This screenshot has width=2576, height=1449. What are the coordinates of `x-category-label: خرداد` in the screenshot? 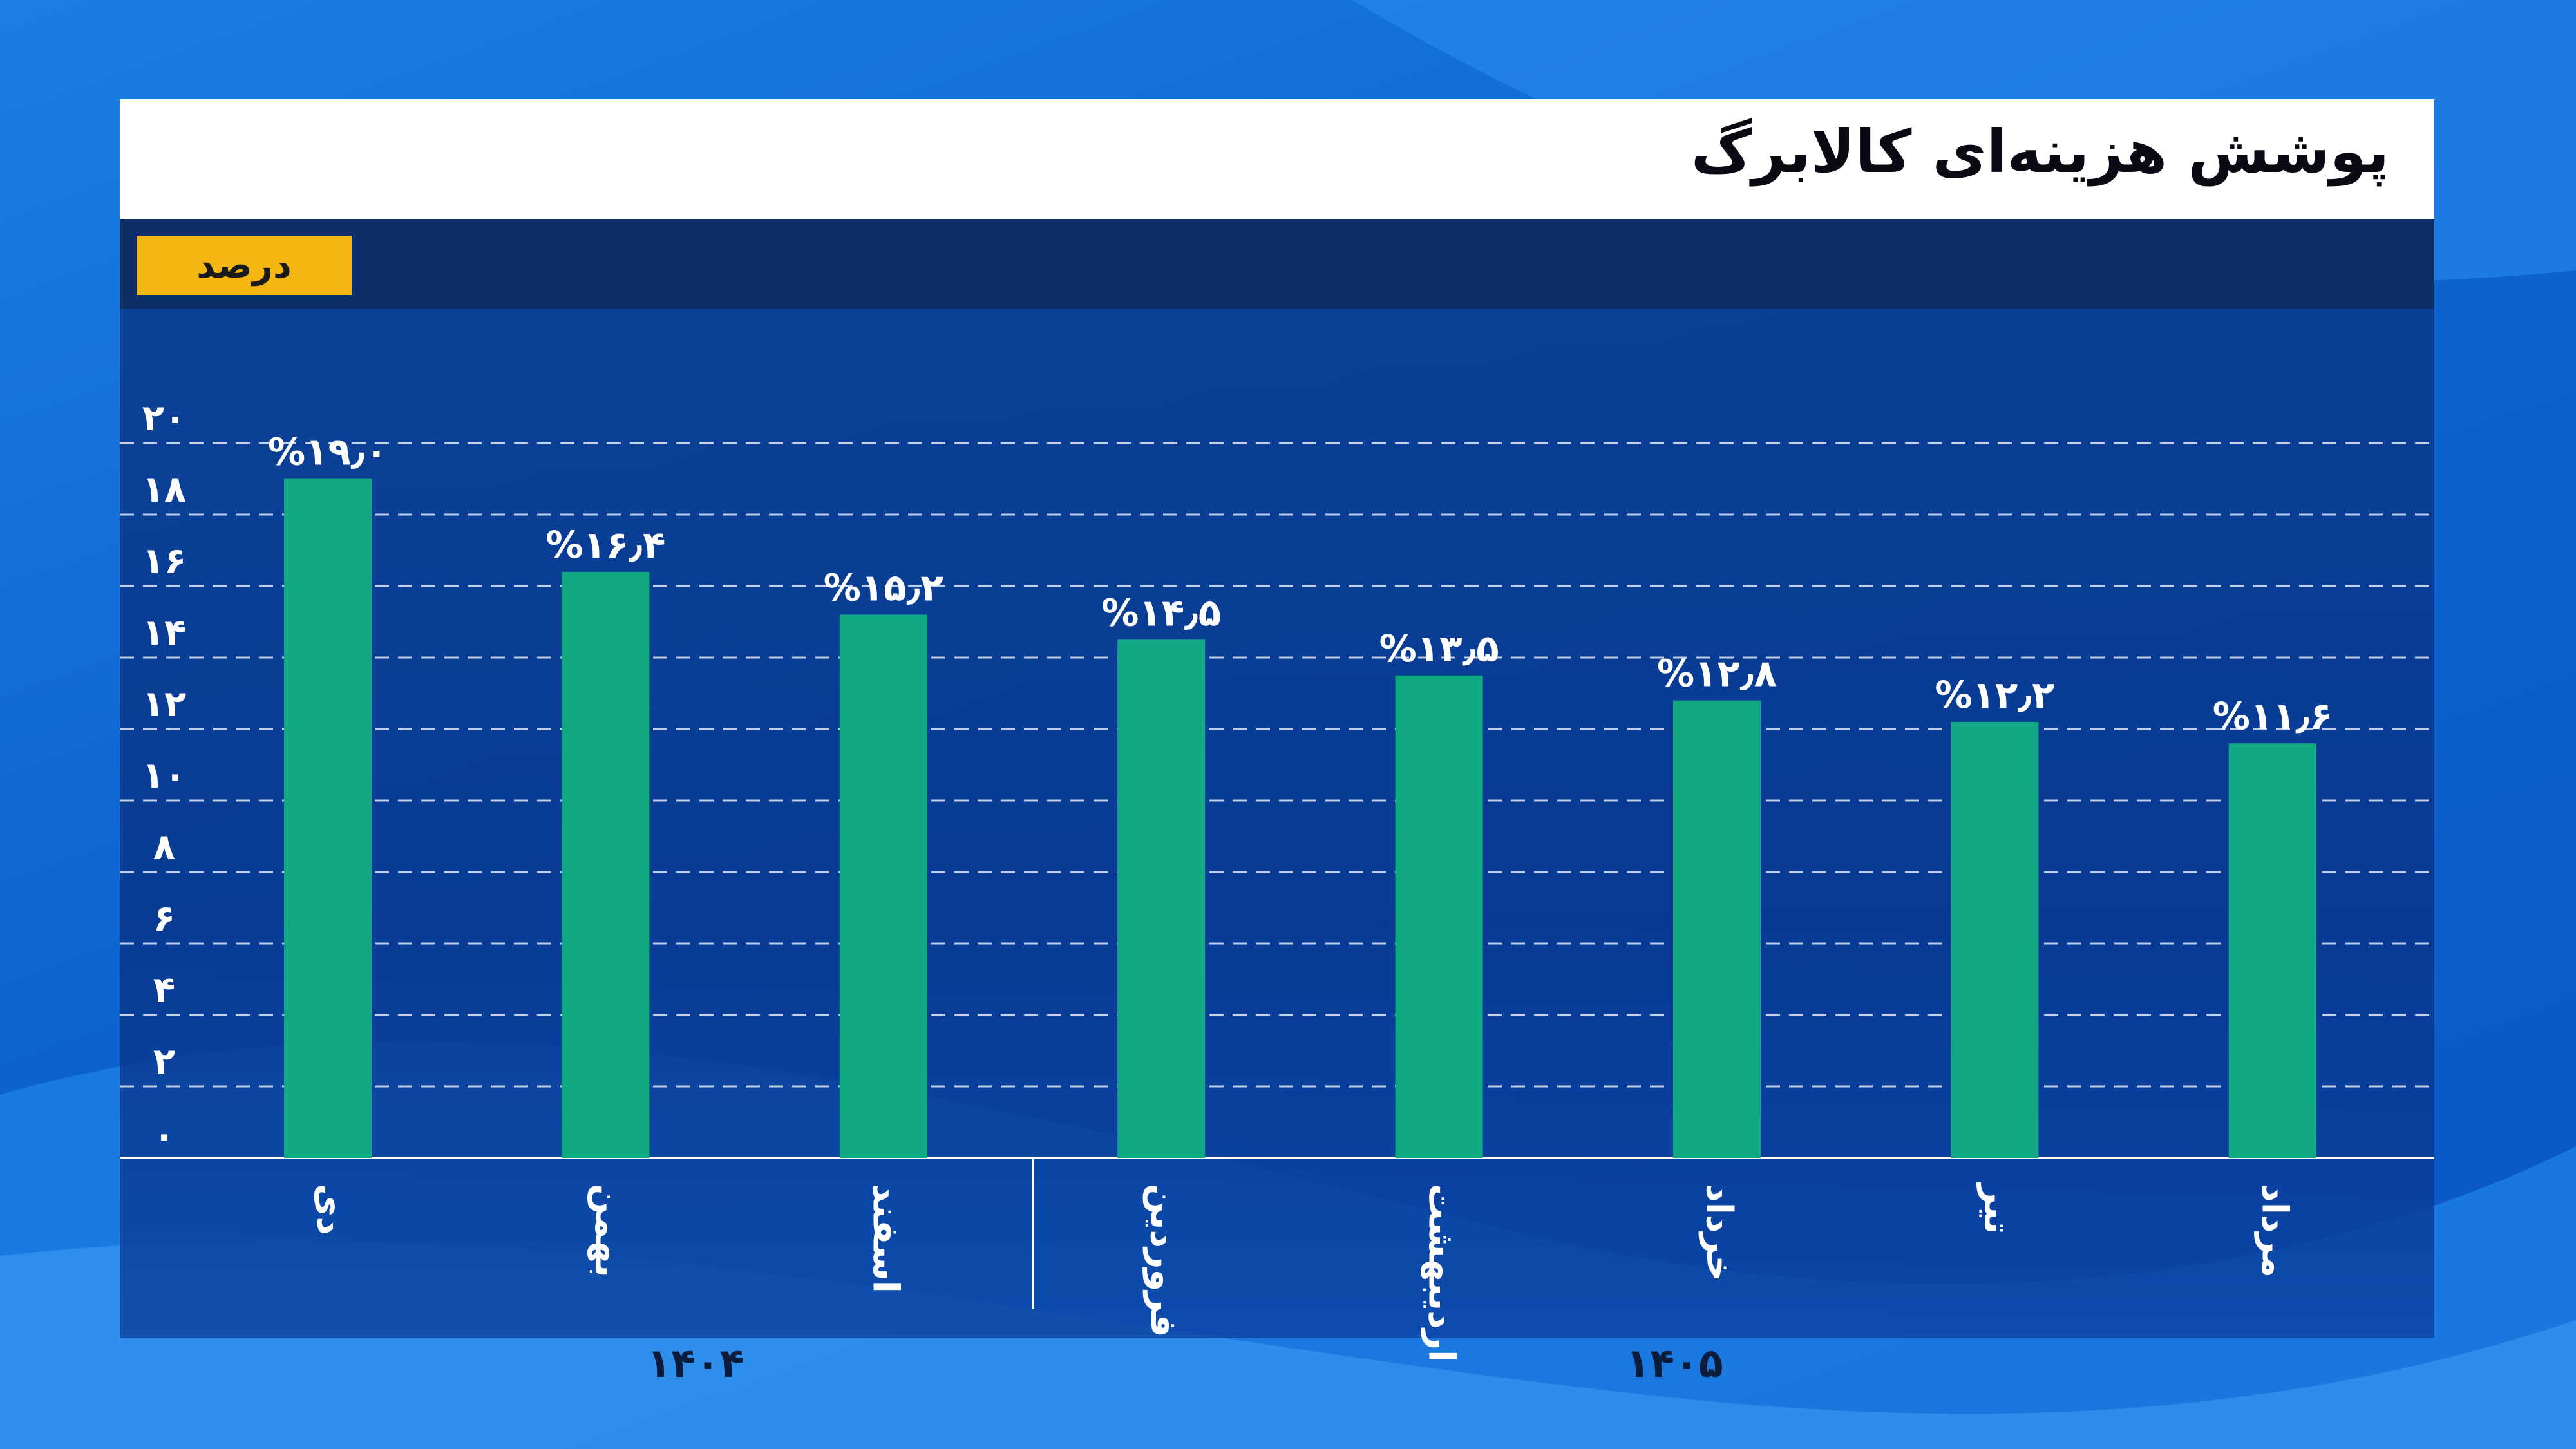 It's located at (1719, 1233).